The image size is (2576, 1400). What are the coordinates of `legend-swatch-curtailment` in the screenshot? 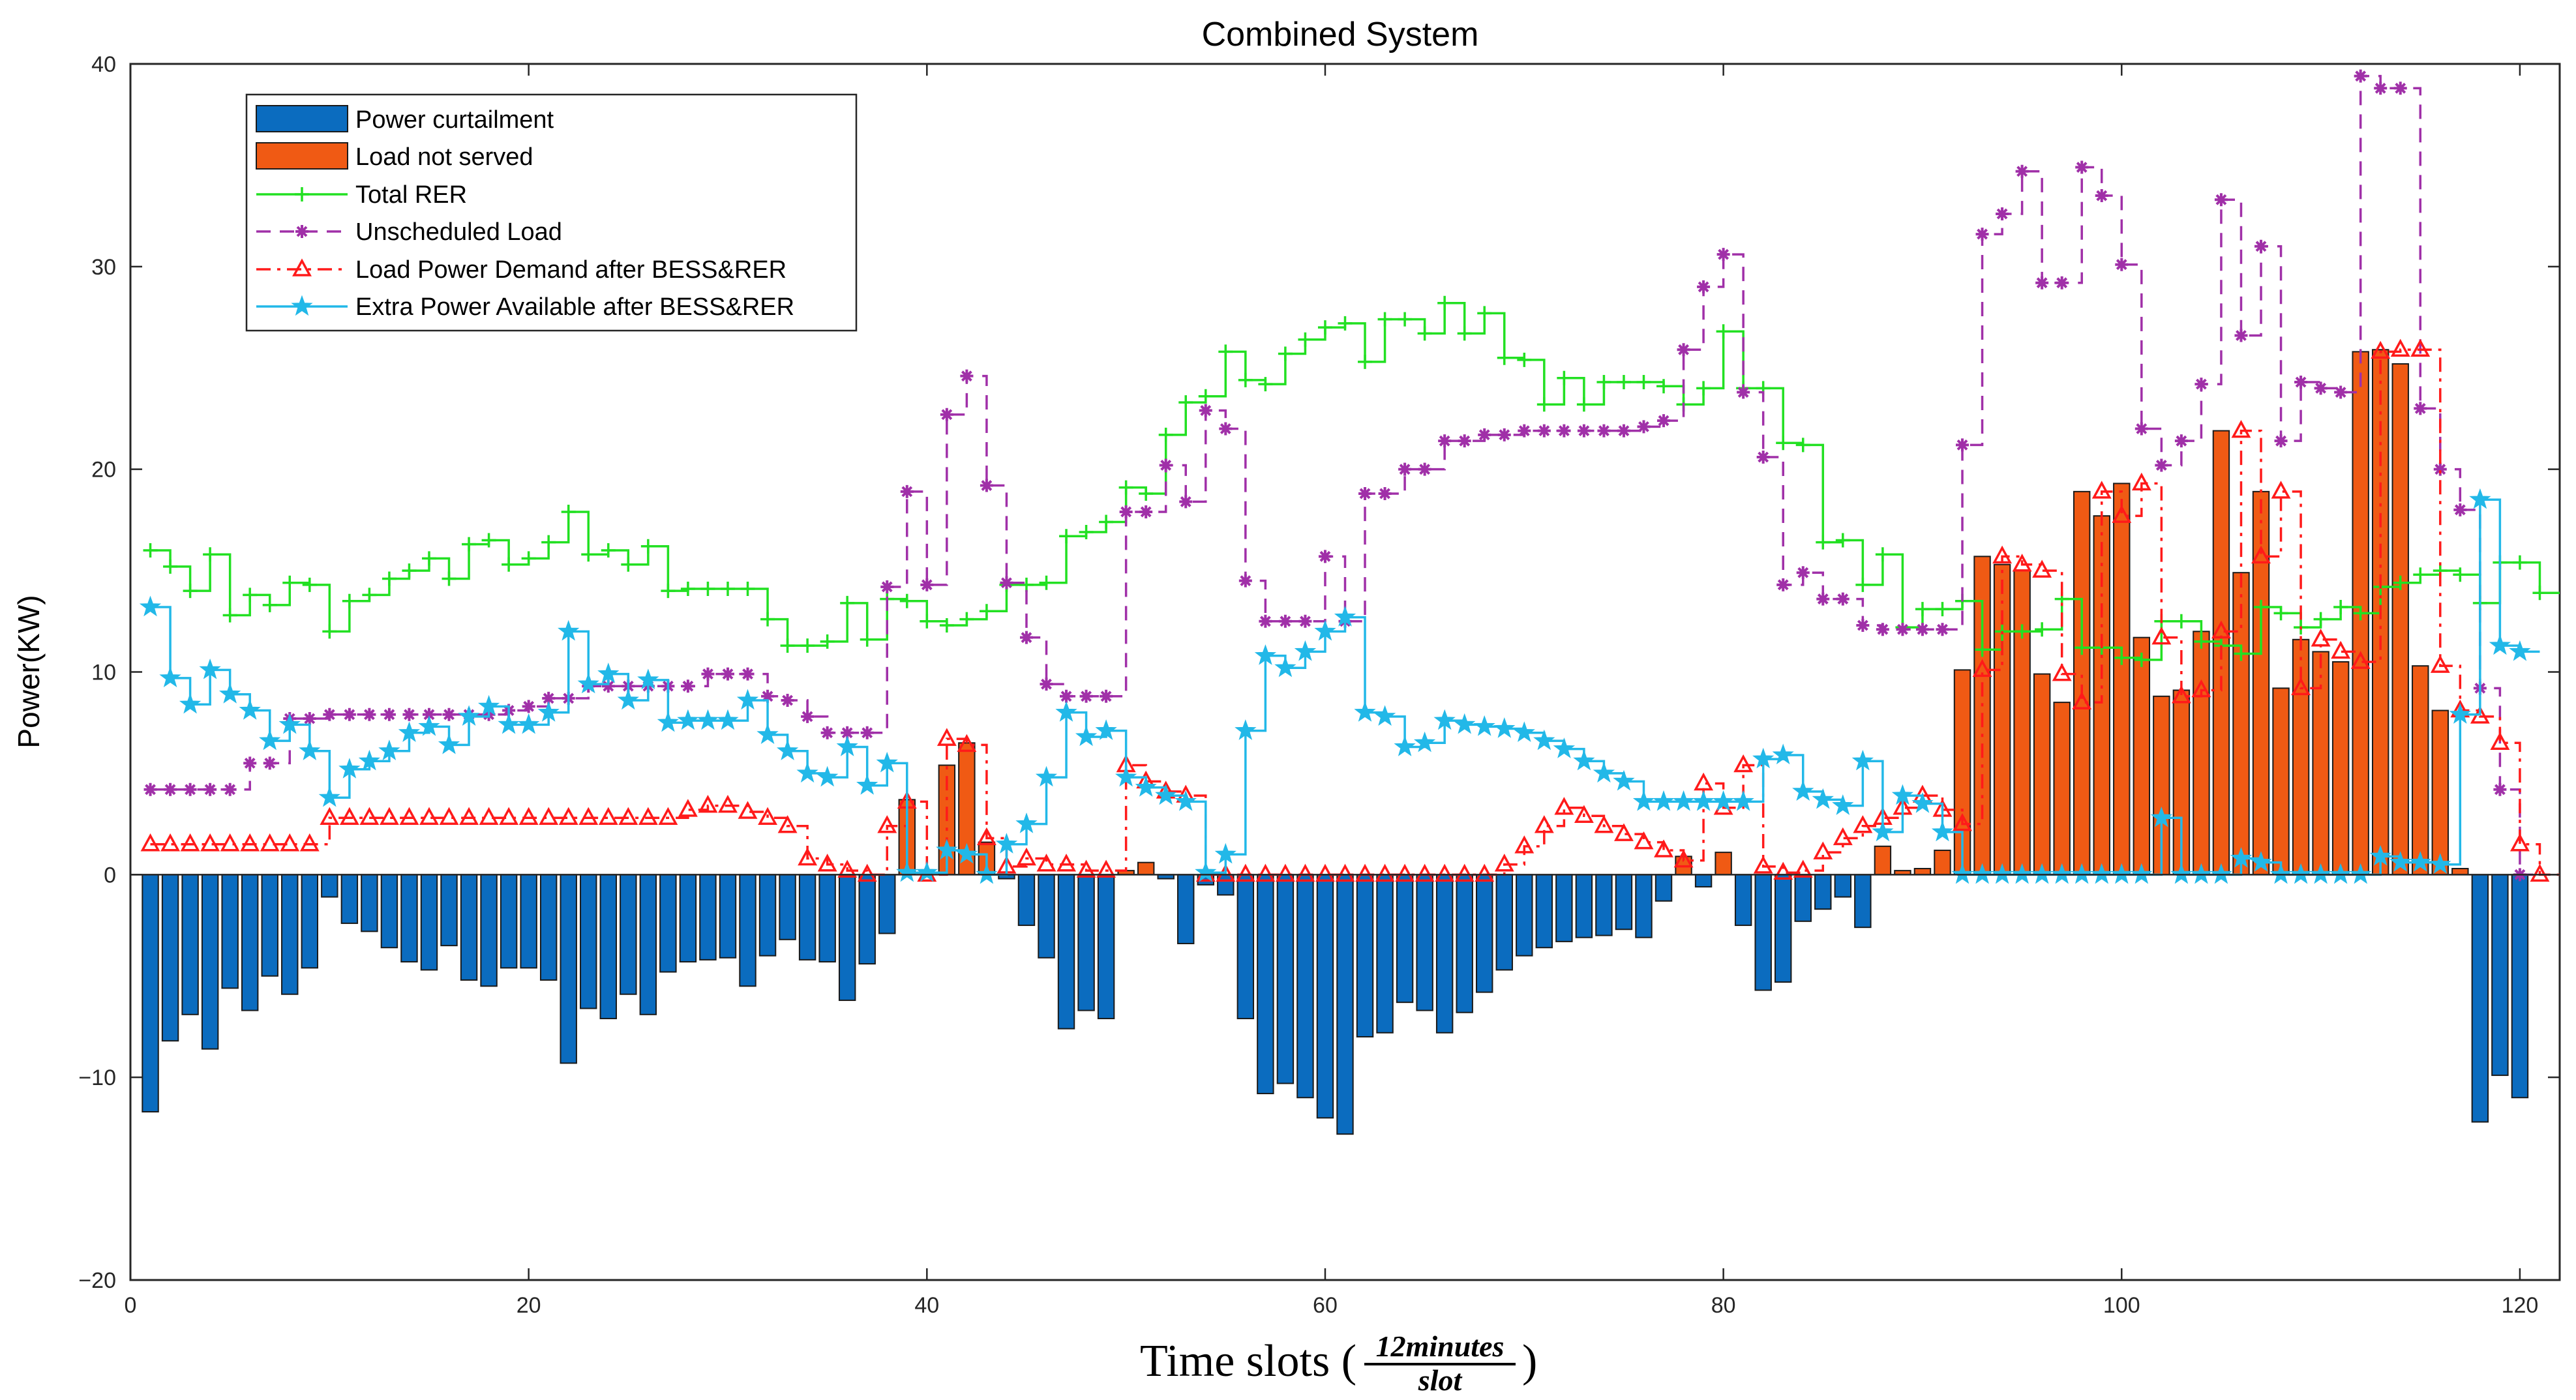 It's located at (302, 118).